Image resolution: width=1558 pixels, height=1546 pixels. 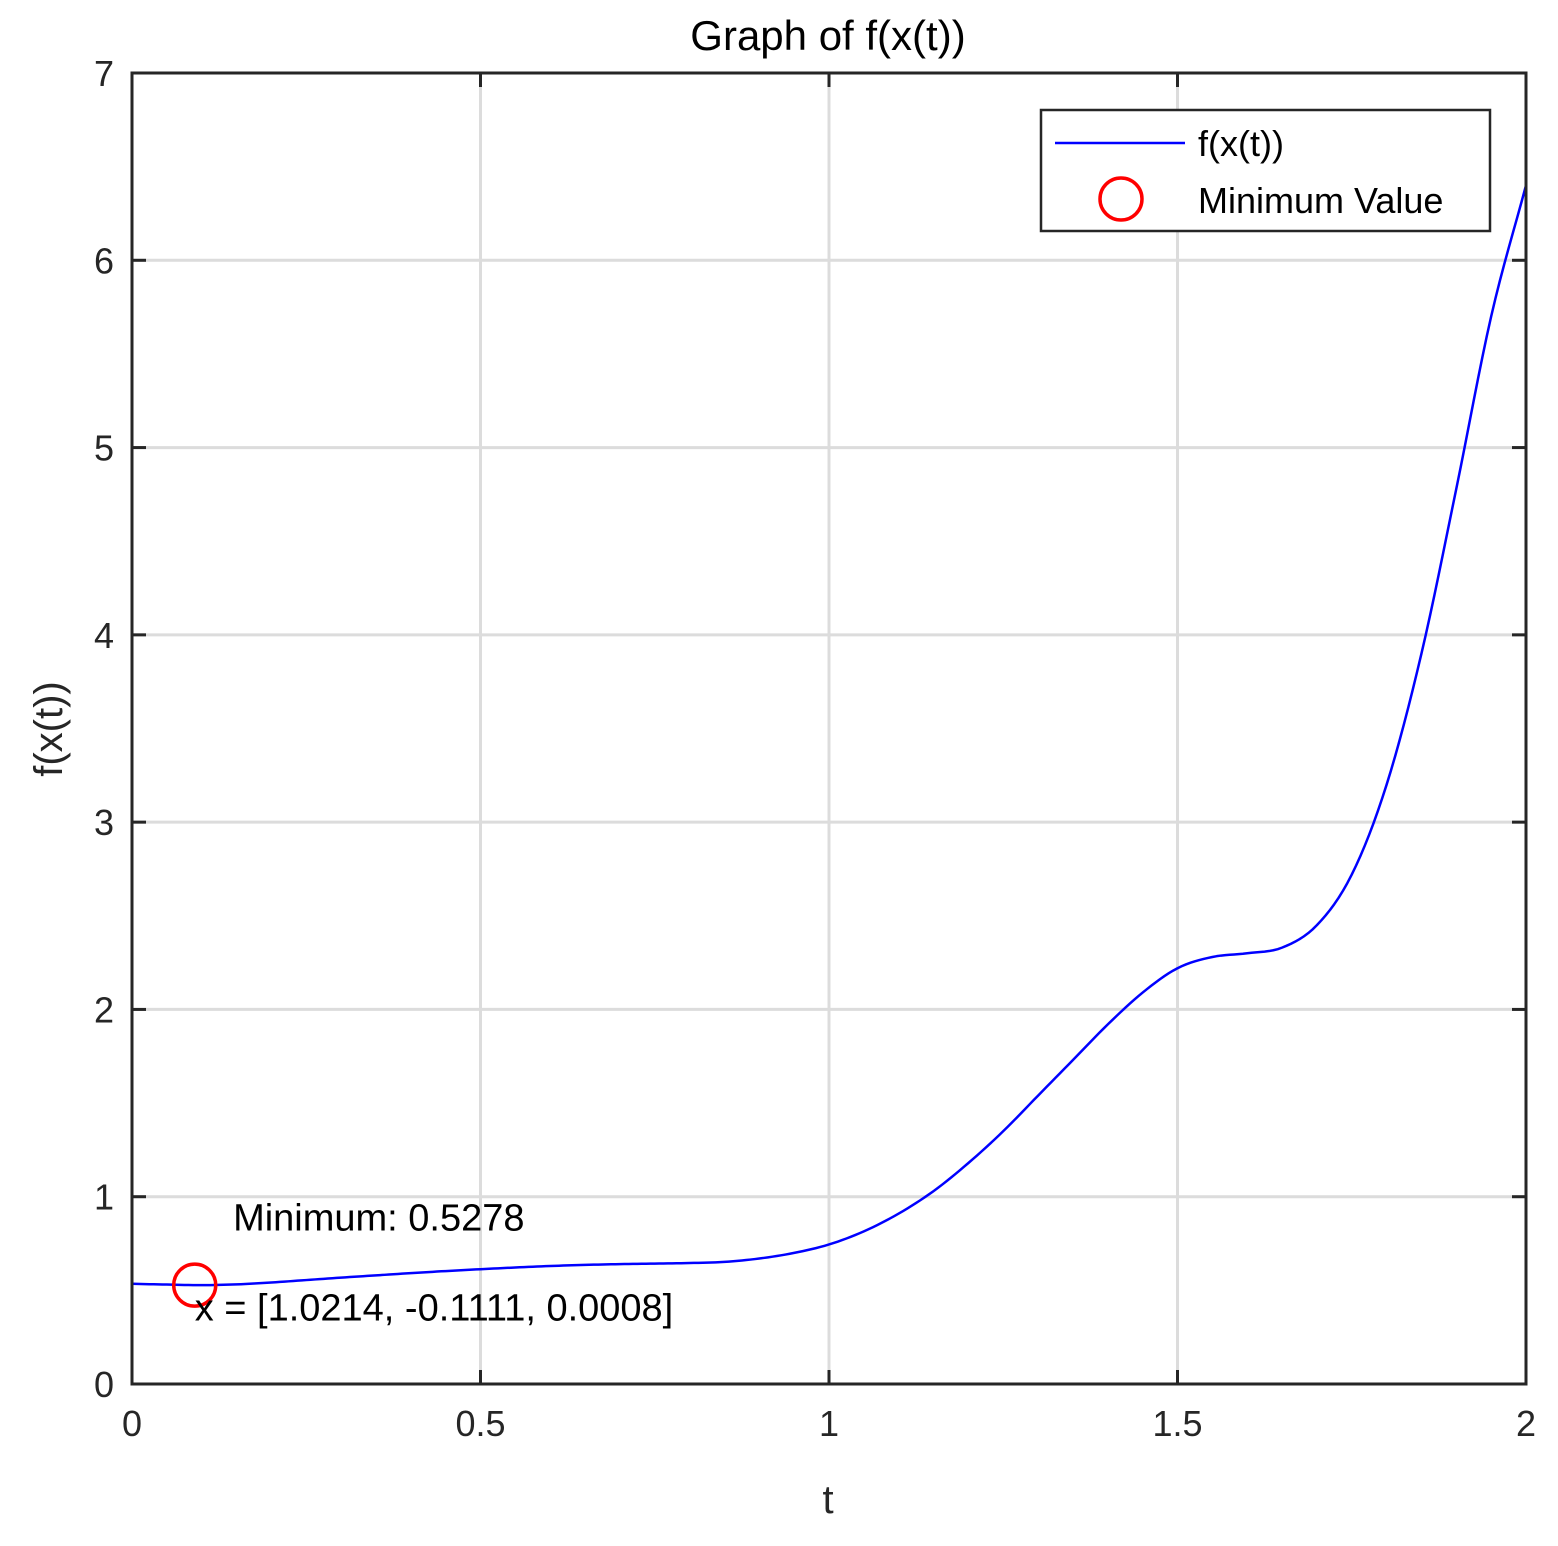 What do you see at coordinates (104, 635) in the screenshot?
I see `y-tick-label-4: 4` at bounding box center [104, 635].